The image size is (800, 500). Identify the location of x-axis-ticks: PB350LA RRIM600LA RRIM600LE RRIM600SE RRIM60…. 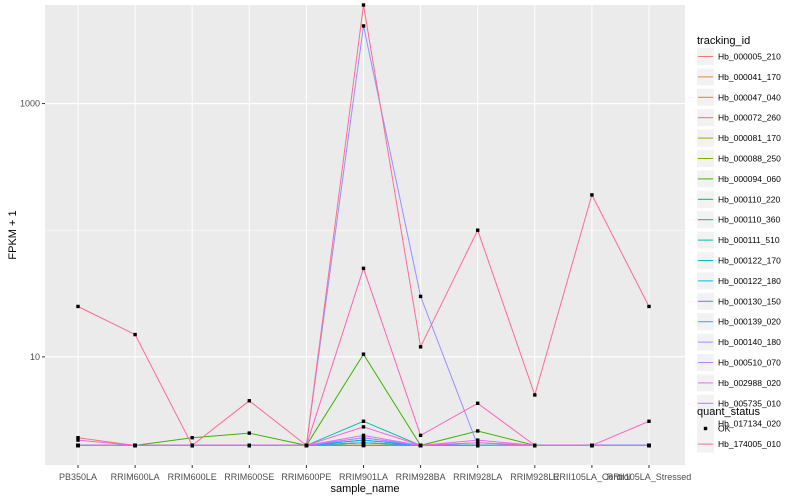
(375, 473).